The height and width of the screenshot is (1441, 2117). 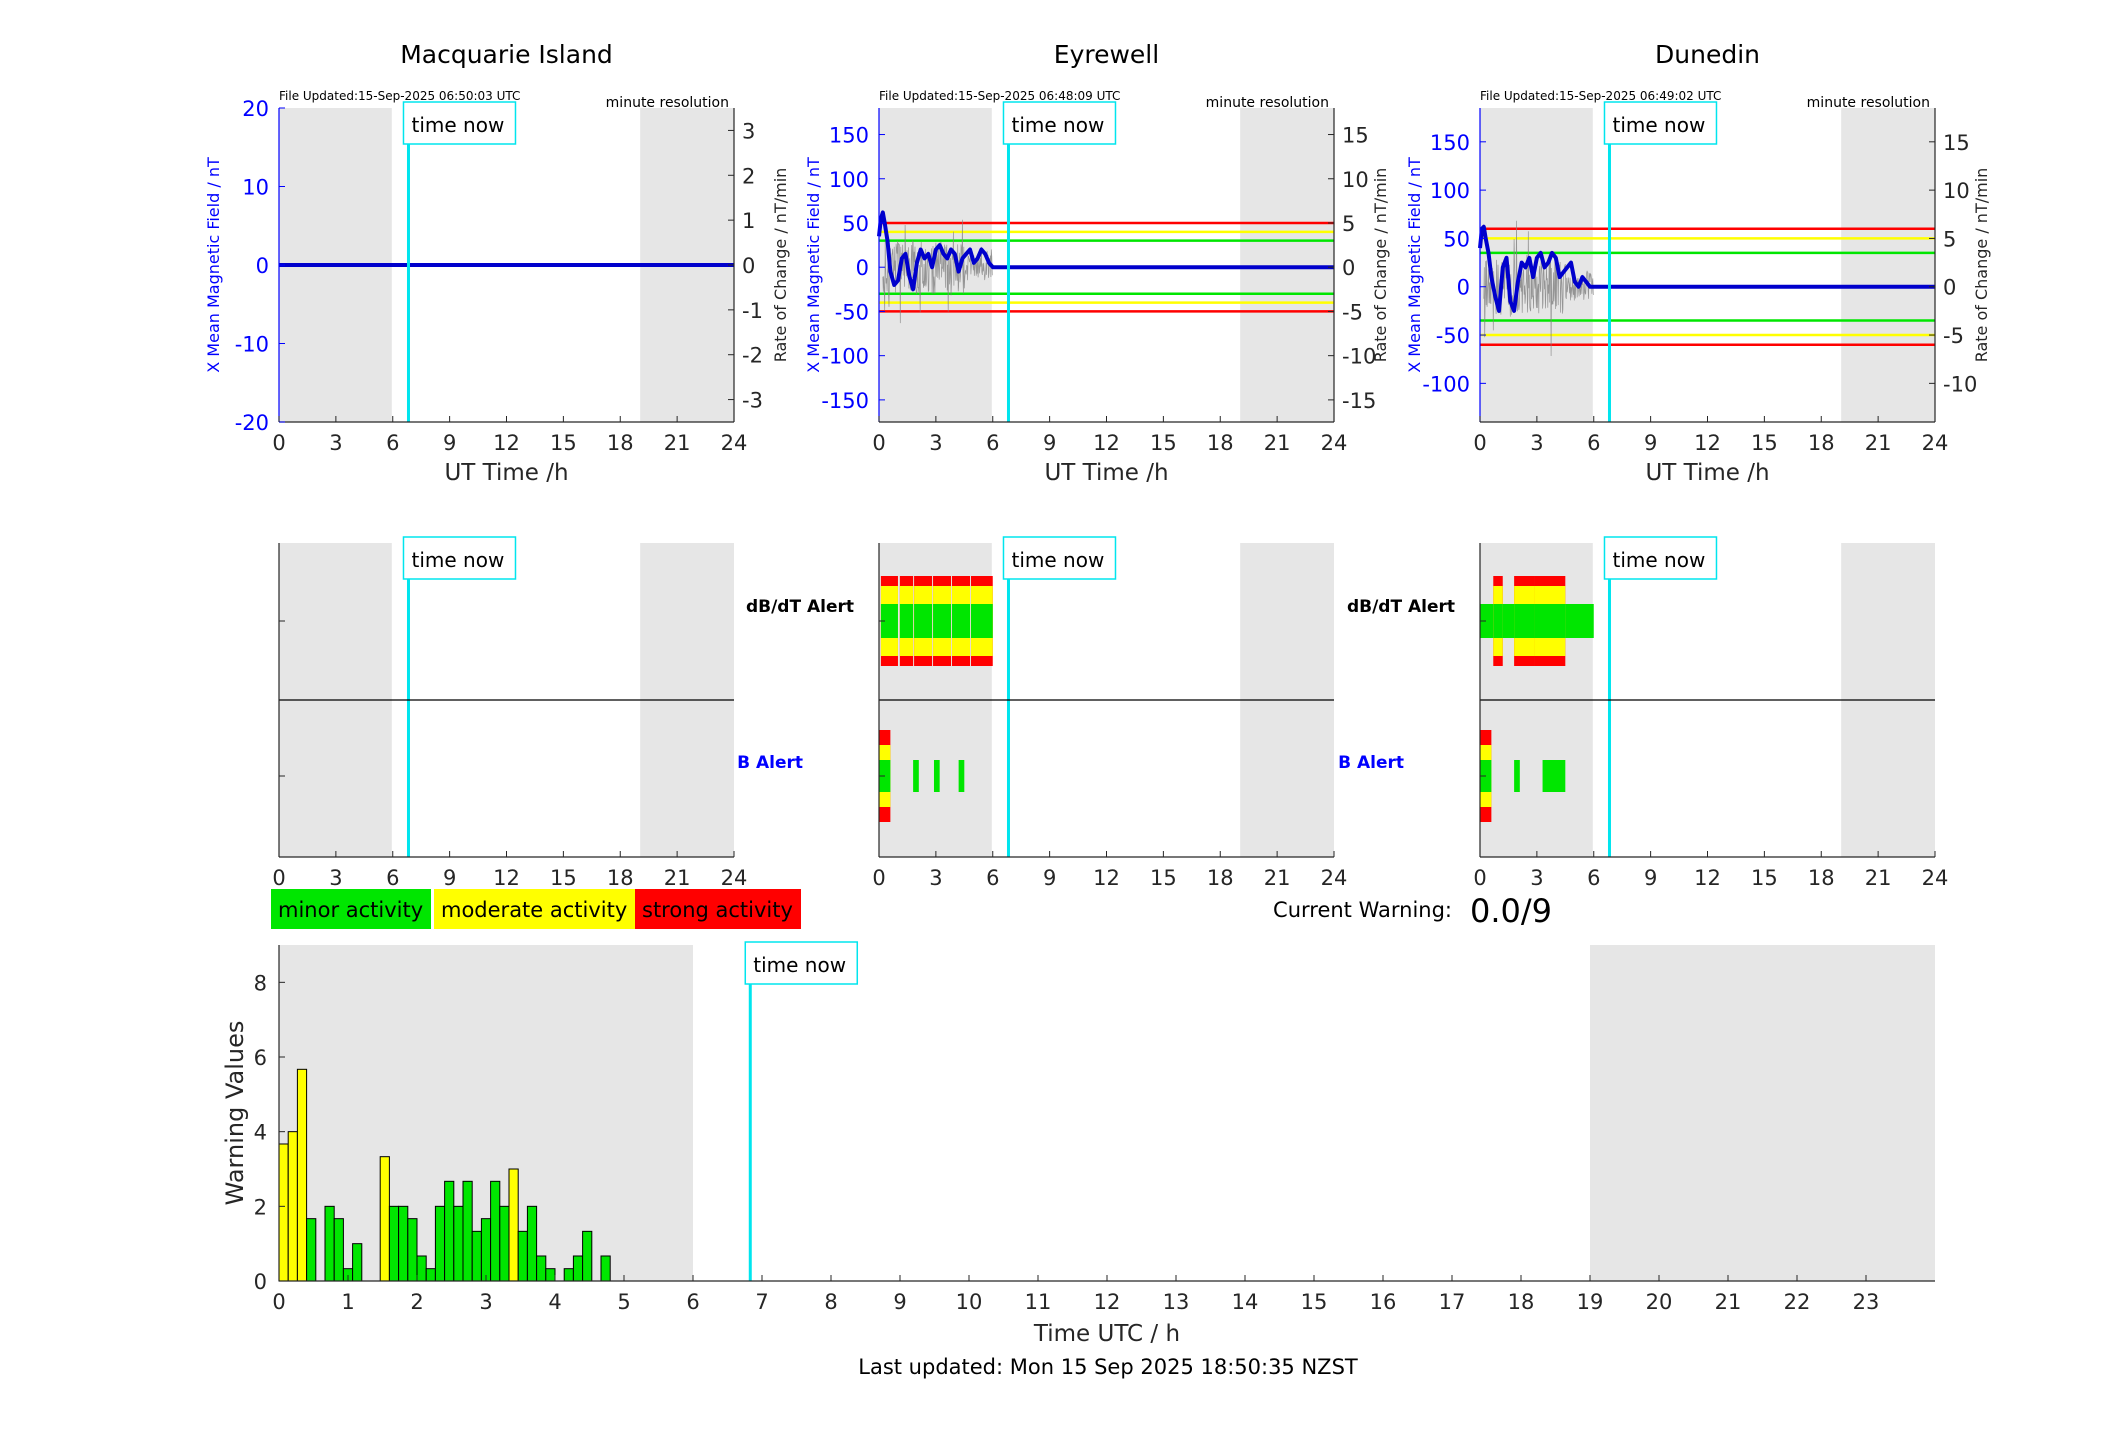 I want to click on x-tick-label: 23, so click(x=1866, y=1302).